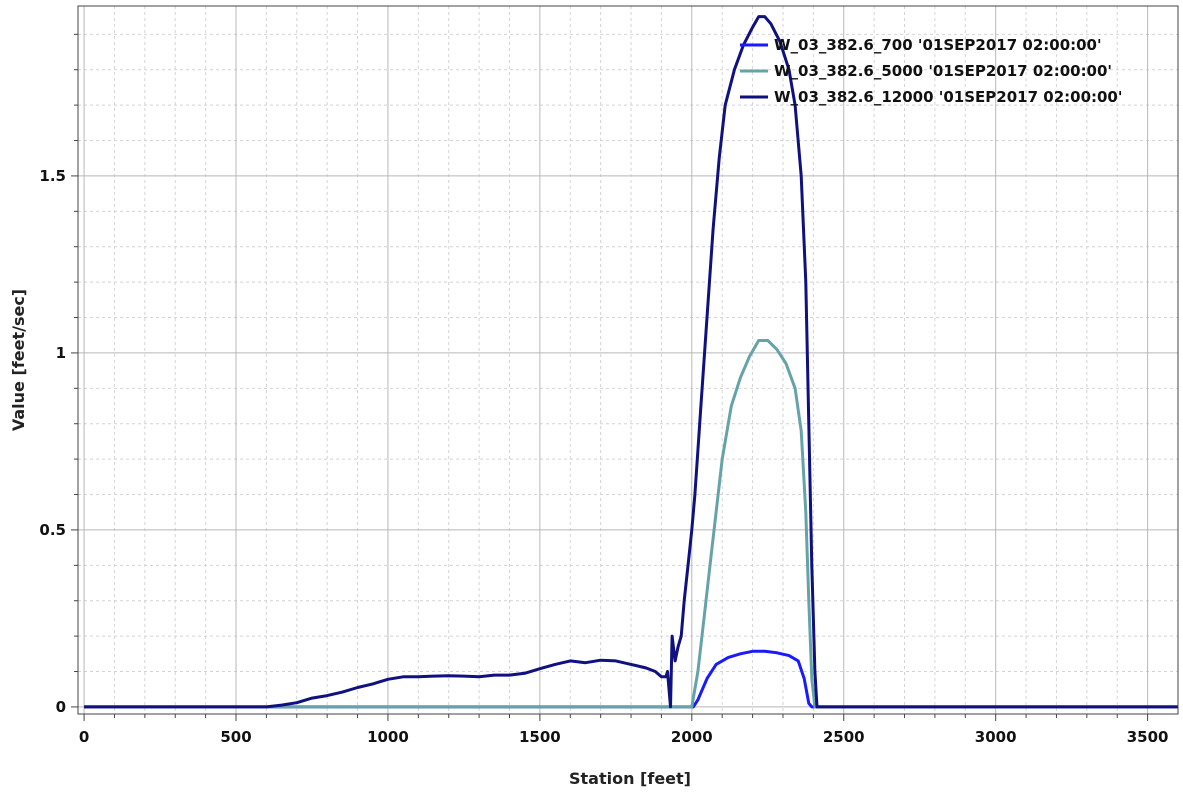 The image size is (1183, 795). Describe the element at coordinates (1148, 737) in the screenshot. I see `x-tick-label: 3500` at that location.